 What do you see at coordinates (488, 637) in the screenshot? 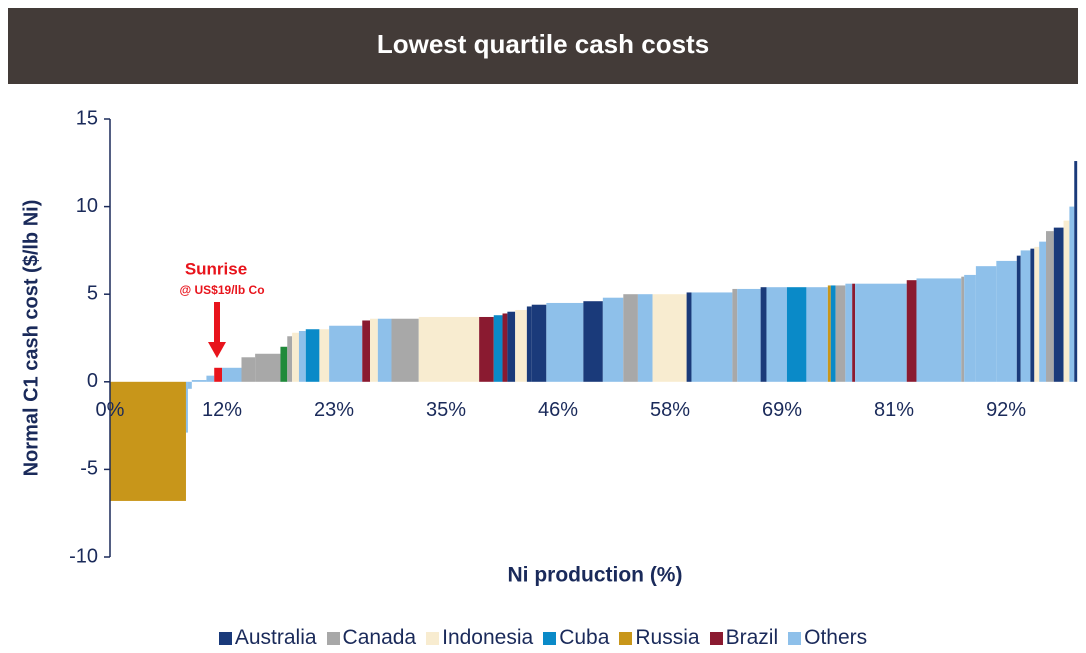
I see `legend-label: Indonesia` at bounding box center [488, 637].